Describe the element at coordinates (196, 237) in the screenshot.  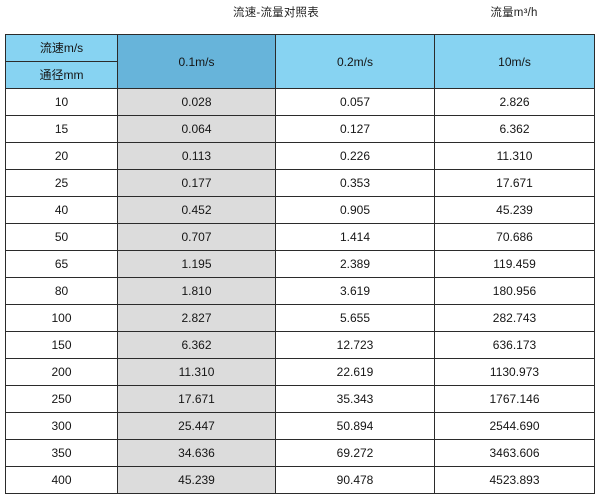
I see `cell-v1: 0.707` at that location.